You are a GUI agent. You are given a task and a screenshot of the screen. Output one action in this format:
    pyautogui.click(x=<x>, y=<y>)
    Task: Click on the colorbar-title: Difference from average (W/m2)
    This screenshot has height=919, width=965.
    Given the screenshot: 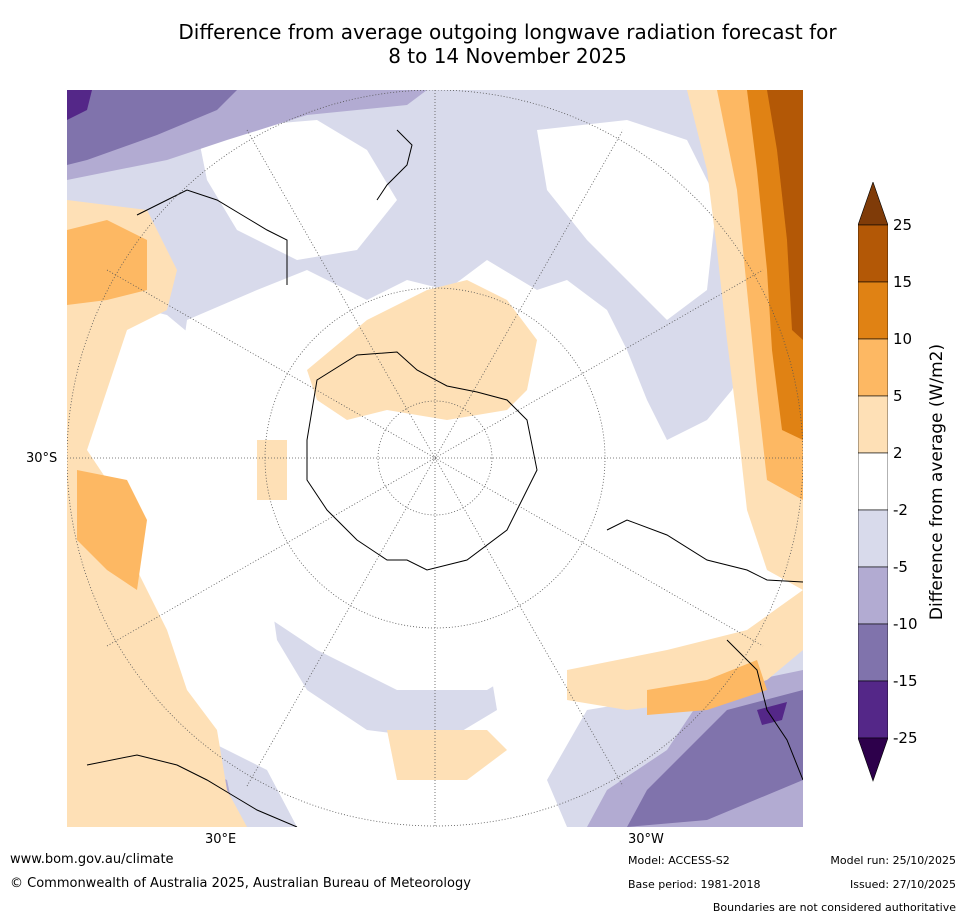 What is the action you would take?
    pyautogui.click(x=937, y=482)
    